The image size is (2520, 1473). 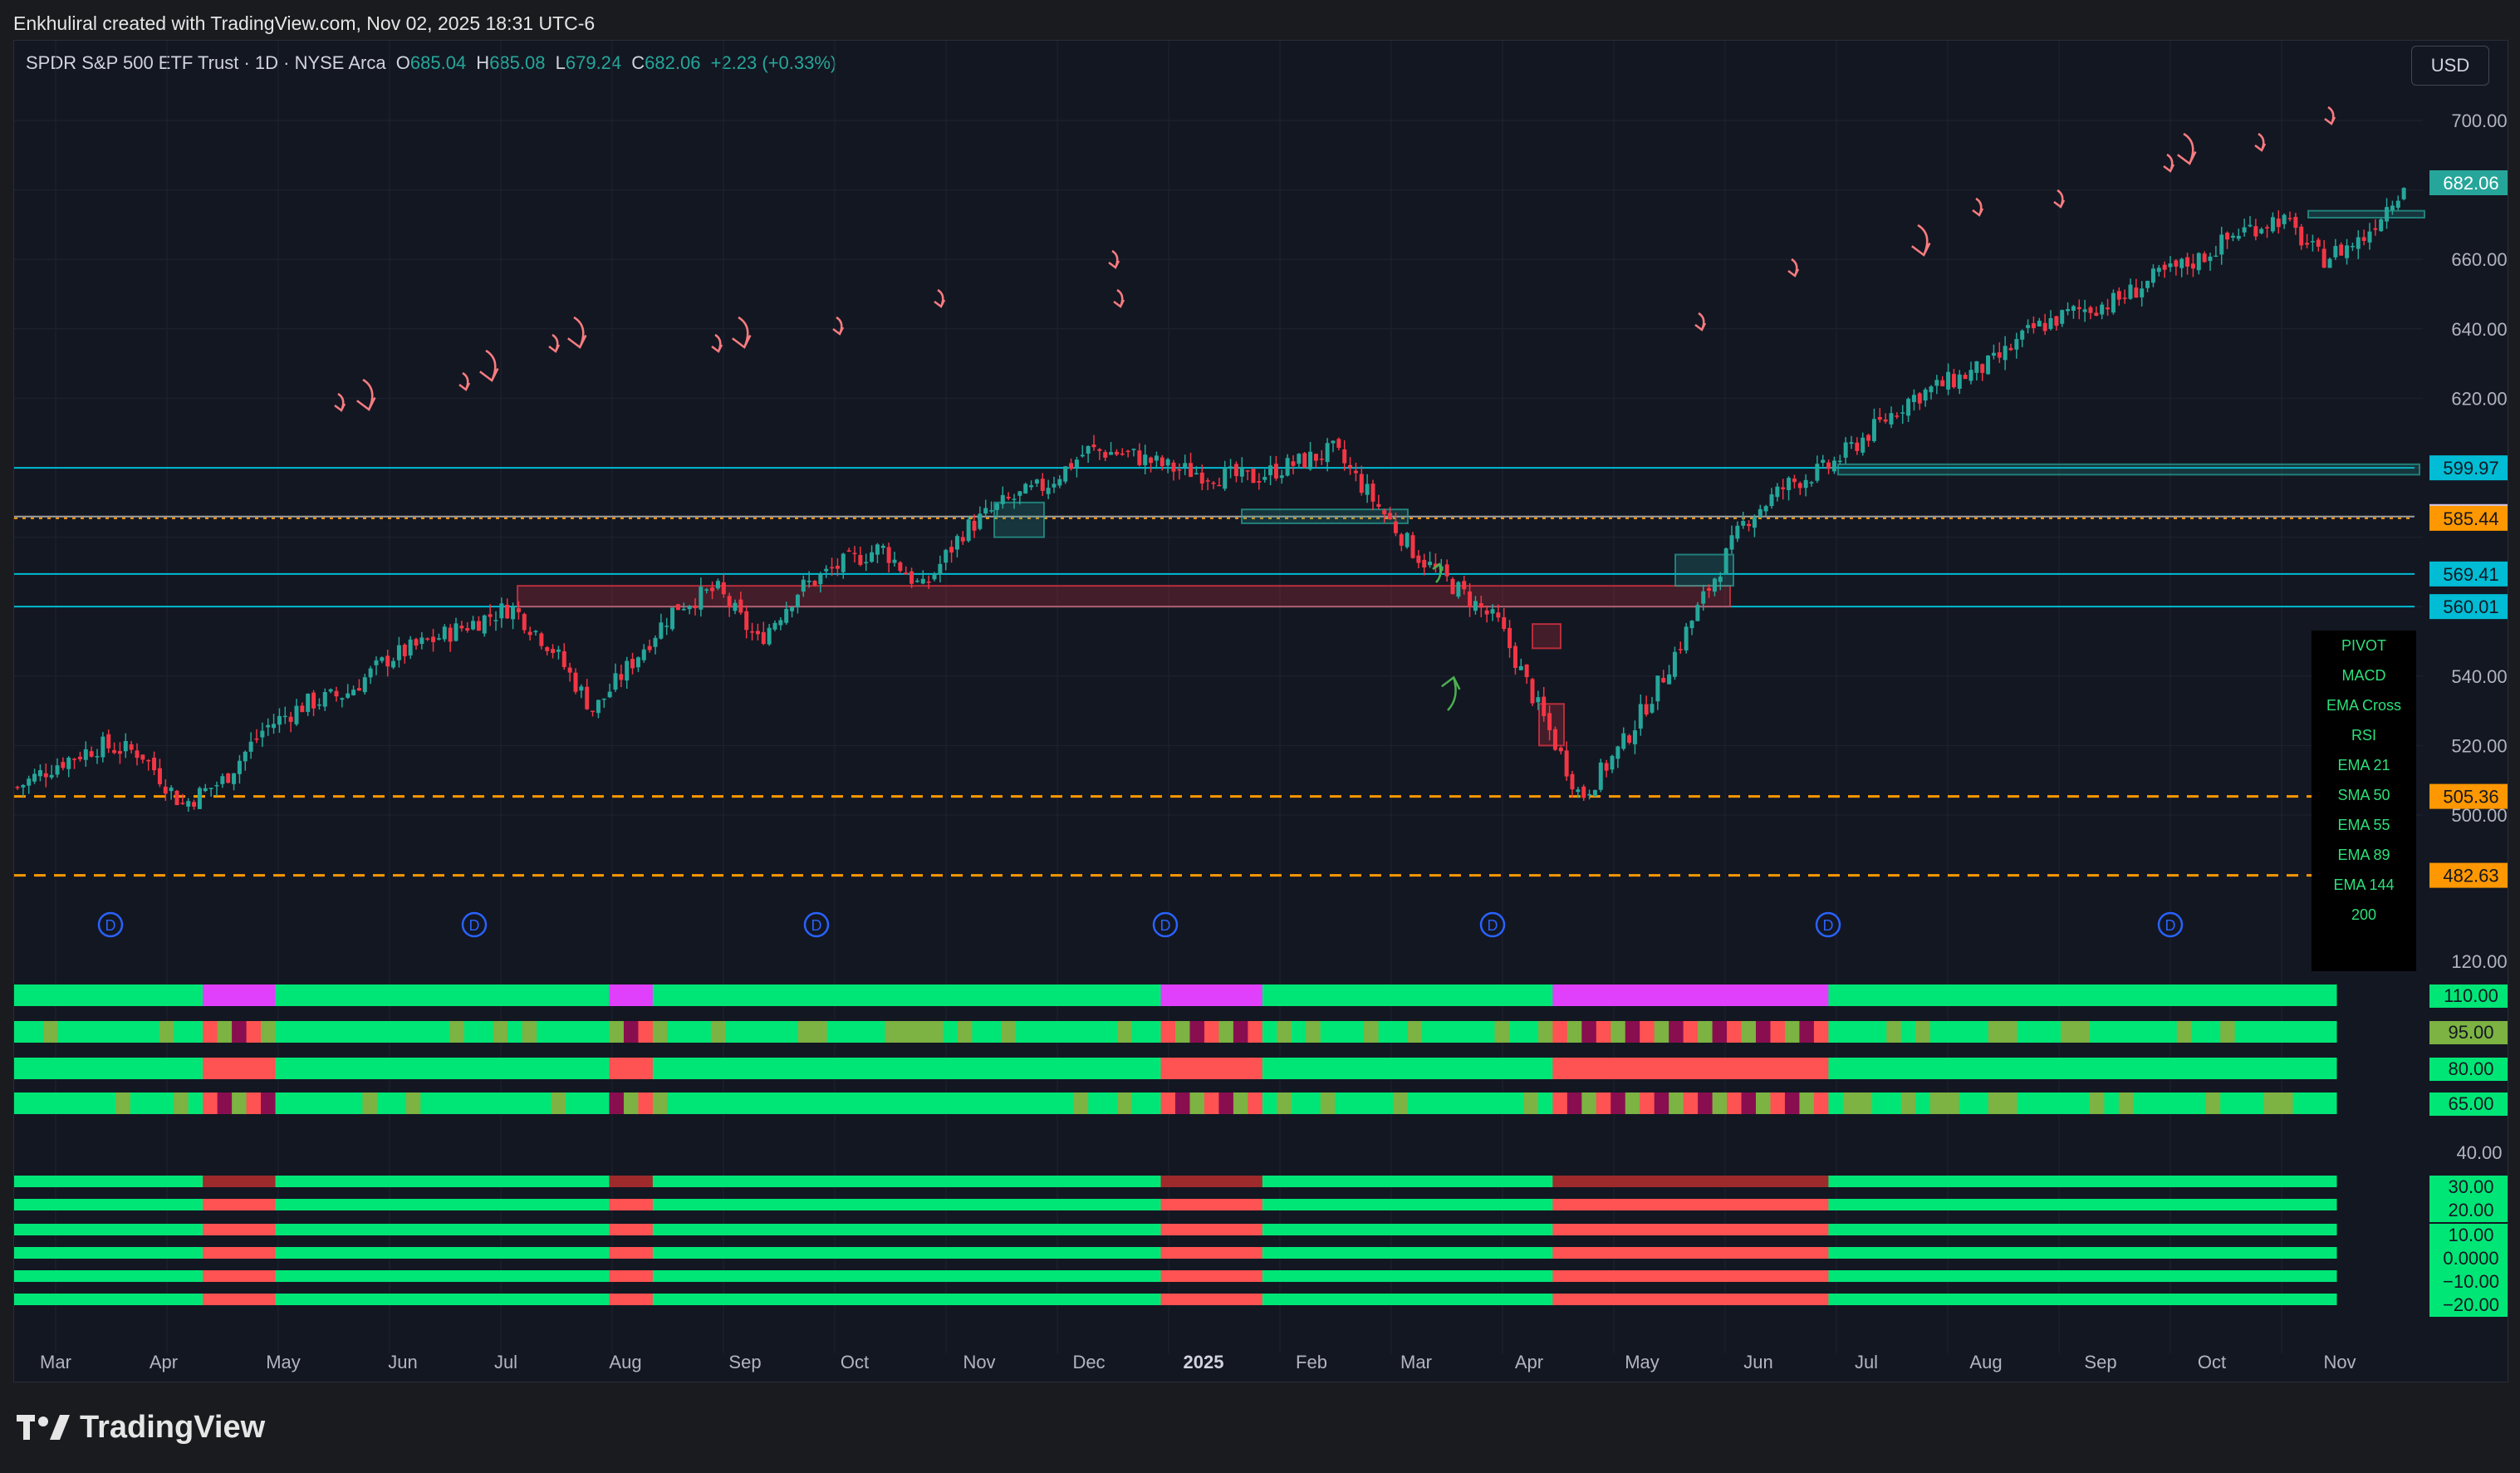 I want to click on indicator-legend-item: EMA Cross, so click(x=2364, y=705).